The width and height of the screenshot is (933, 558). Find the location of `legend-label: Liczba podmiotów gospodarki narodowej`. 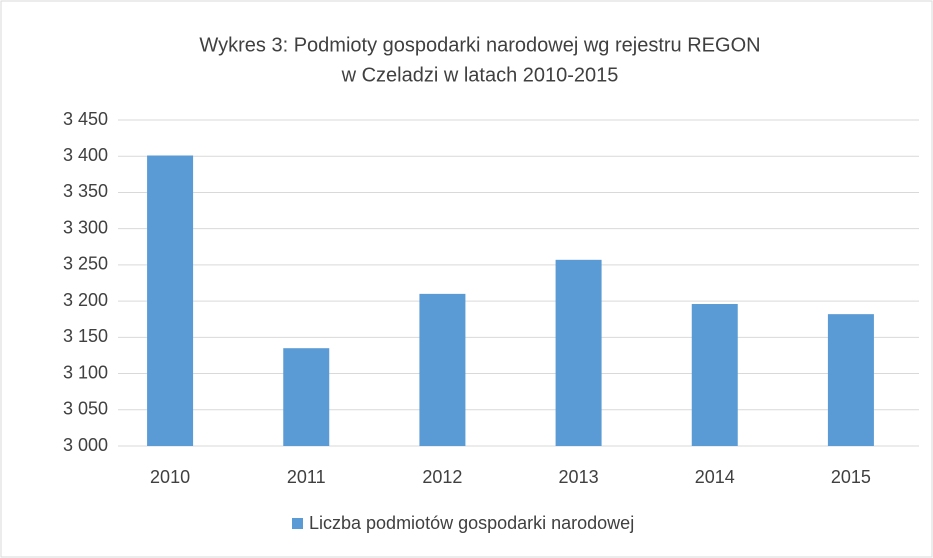

legend-label: Liczba podmiotów gospodarki narodowej is located at coordinates (471, 523).